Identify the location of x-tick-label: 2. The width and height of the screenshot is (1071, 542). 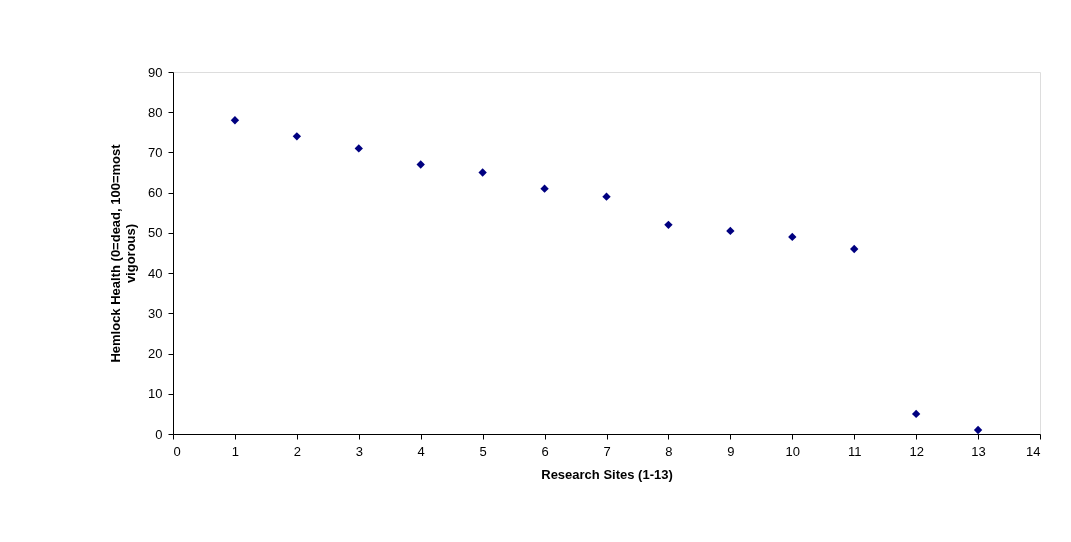
(297, 451).